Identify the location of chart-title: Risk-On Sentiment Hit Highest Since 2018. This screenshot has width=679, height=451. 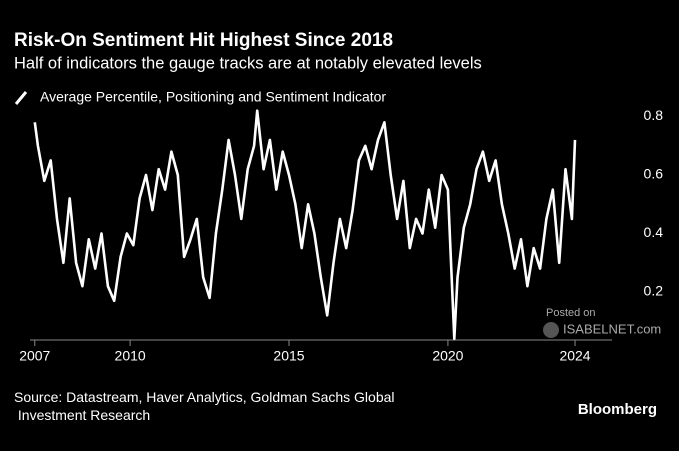
(203, 40).